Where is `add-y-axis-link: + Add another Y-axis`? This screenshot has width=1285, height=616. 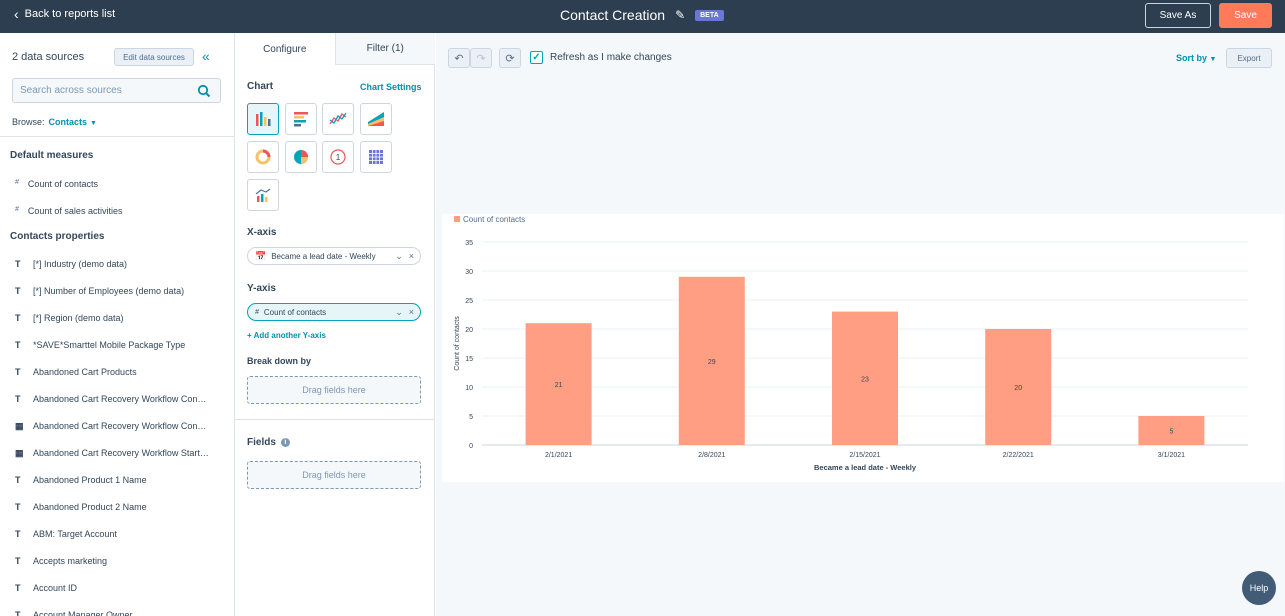 add-y-axis-link: + Add another Y-axis is located at coordinates (286, 335).